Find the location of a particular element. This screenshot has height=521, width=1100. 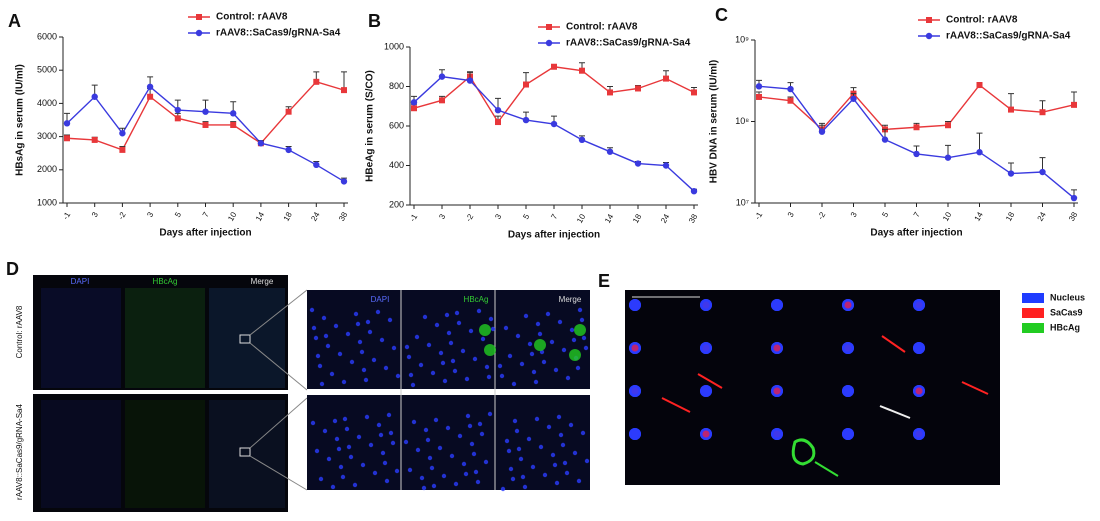

panel-letter: E is located at coordinates (604, 281).